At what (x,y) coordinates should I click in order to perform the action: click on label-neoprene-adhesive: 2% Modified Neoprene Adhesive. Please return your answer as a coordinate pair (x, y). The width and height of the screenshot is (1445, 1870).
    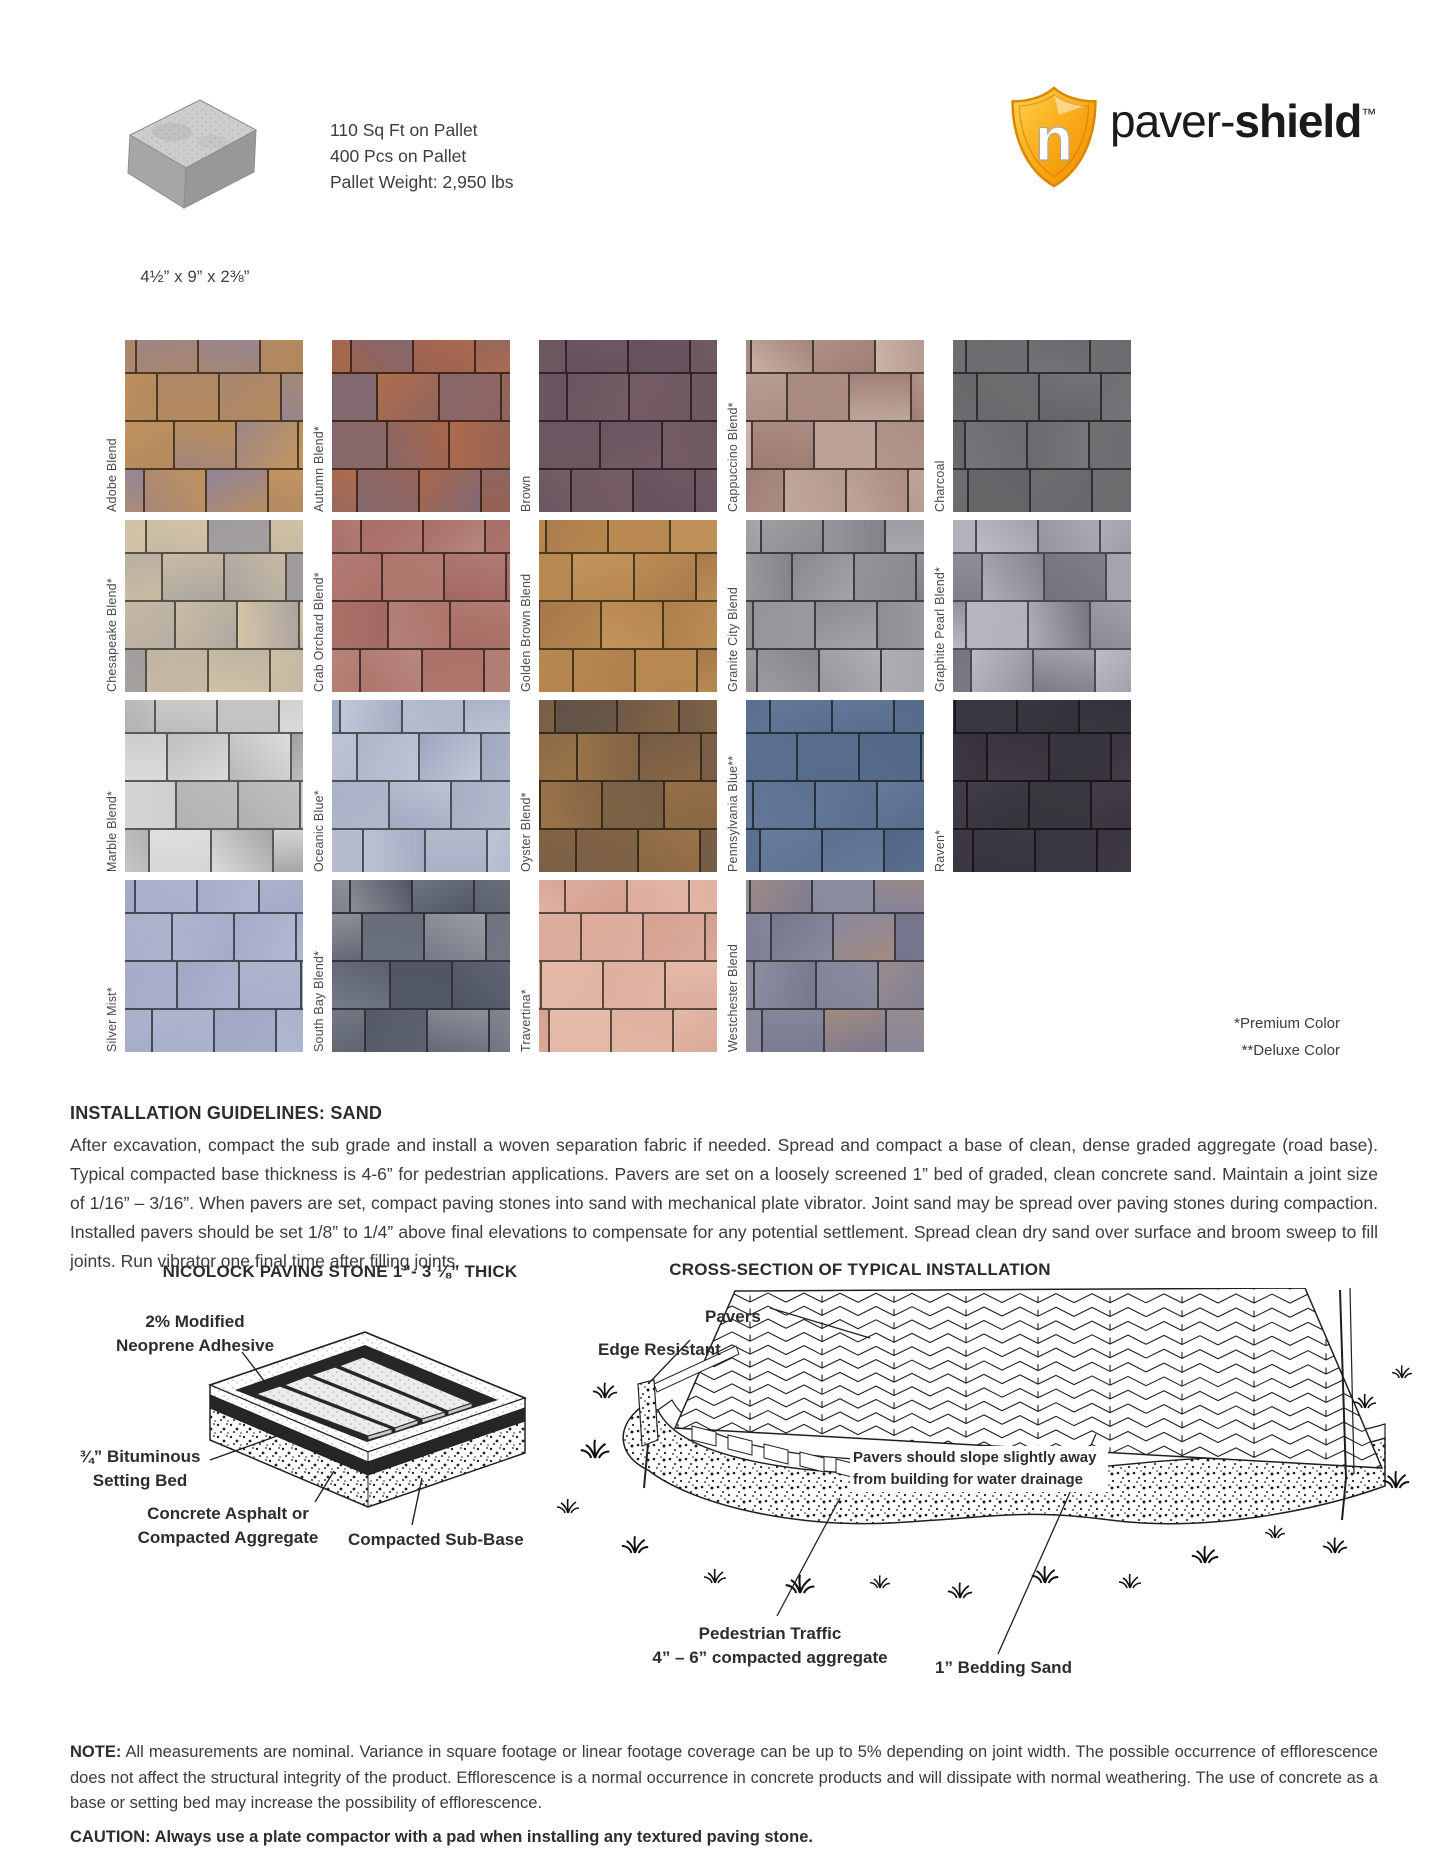
    Looking at the image, I should click on (195, 1333).